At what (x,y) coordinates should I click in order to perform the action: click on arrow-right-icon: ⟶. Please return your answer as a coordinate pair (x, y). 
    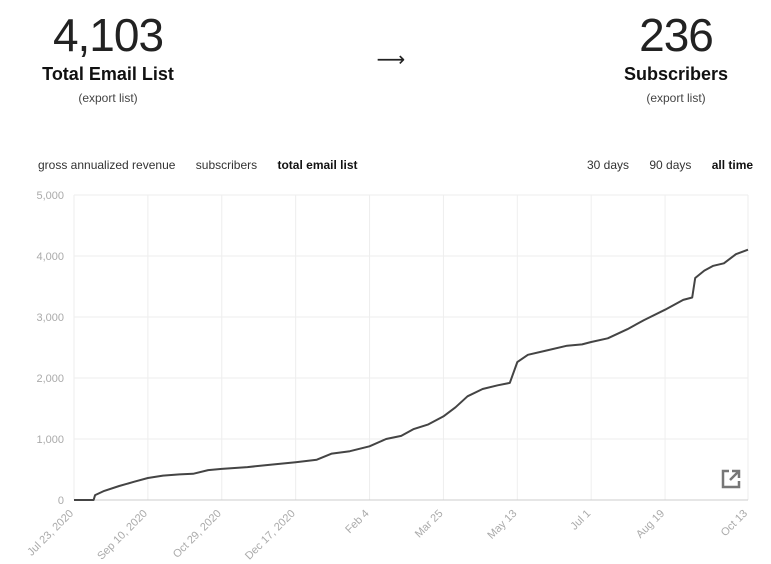
    Looking at the image, I should click on (391, 60).